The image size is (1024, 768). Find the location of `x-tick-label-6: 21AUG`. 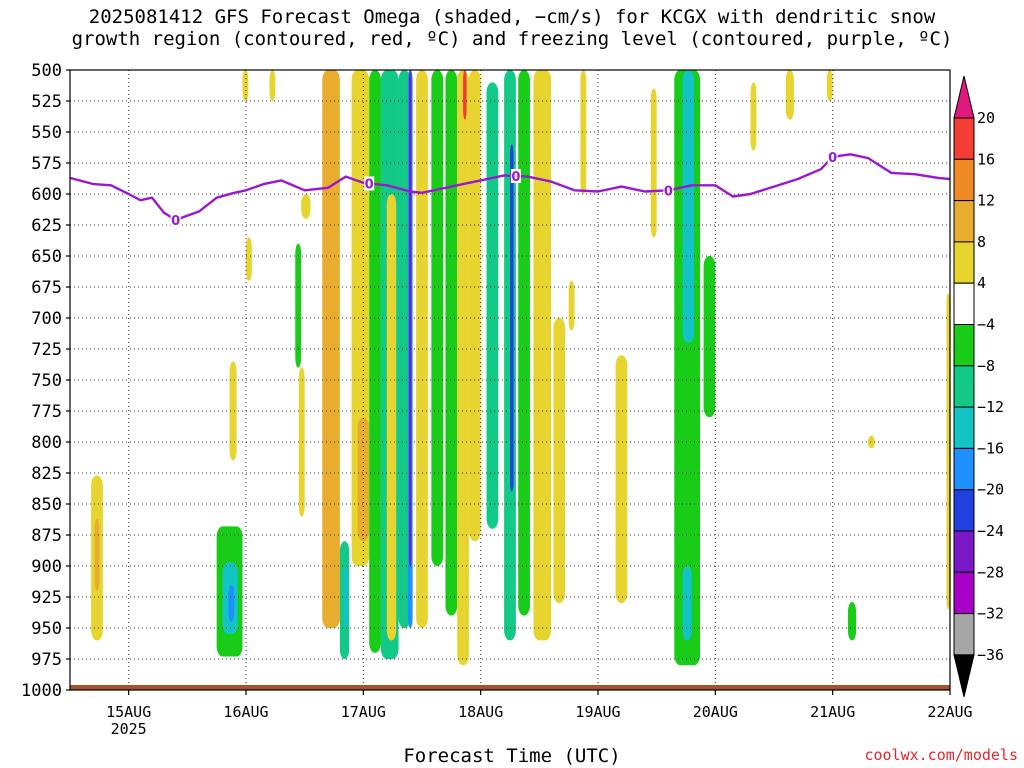

x-tick-label-6: 21AUG is located at coordinates (832, 712).